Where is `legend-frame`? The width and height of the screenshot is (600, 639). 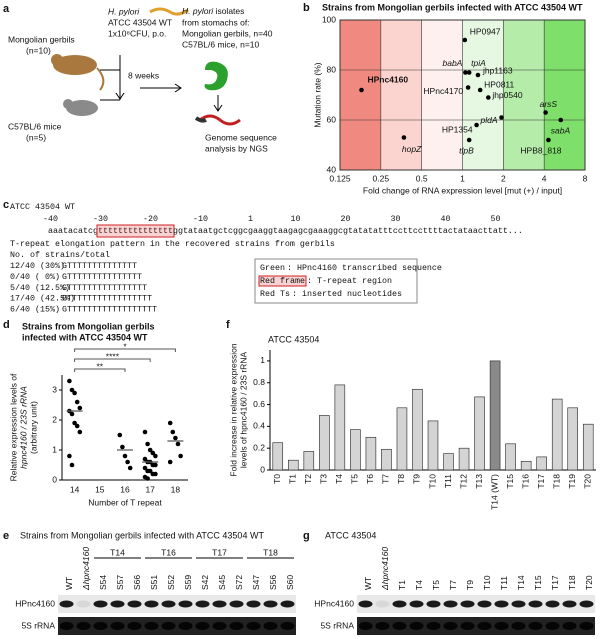
legend-frame is located at coordinates (282, 281).